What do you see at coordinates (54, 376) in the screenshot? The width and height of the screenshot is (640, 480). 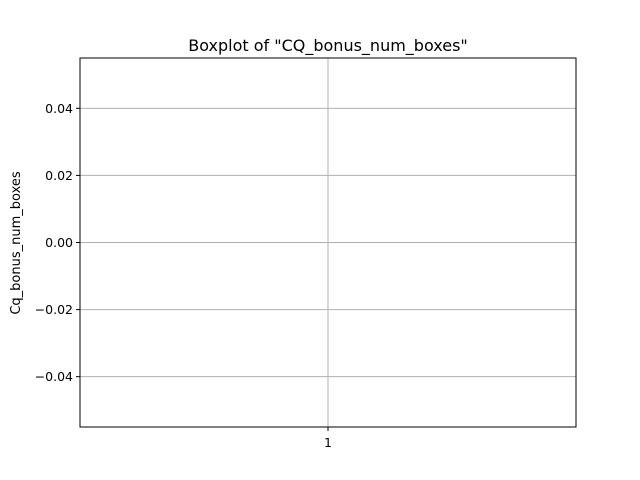 I see `y-tick-label: −0.04` at bounding box center [54, 376].